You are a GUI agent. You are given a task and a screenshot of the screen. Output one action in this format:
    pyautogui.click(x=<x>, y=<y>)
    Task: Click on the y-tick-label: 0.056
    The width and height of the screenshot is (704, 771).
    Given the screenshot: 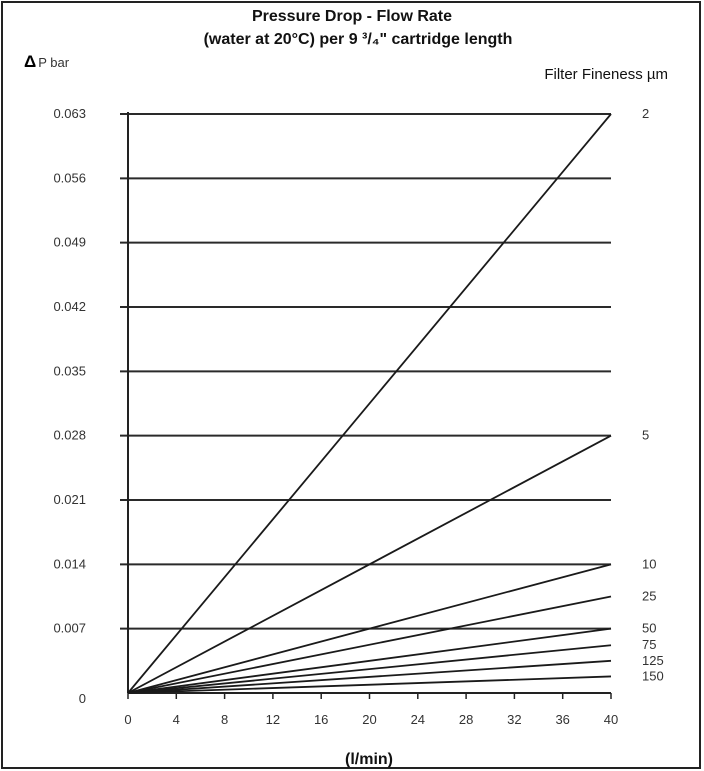 What is the action you would take?
    pyautogui.click(x=69, y=177)
    